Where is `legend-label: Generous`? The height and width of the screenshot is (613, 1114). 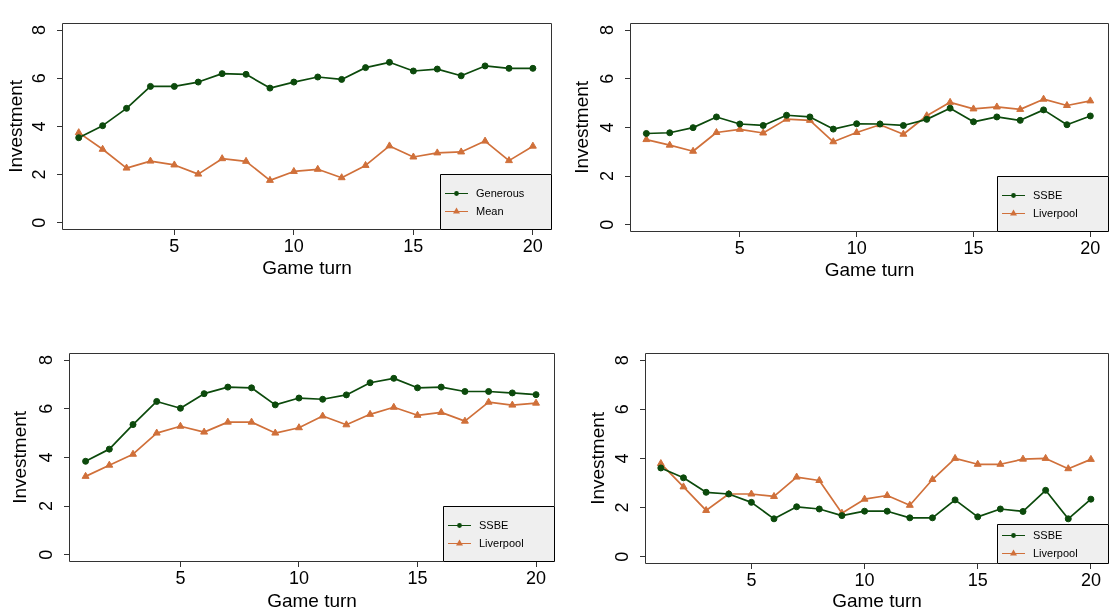 legend-label: Generous is located at coordinates (500, 192).